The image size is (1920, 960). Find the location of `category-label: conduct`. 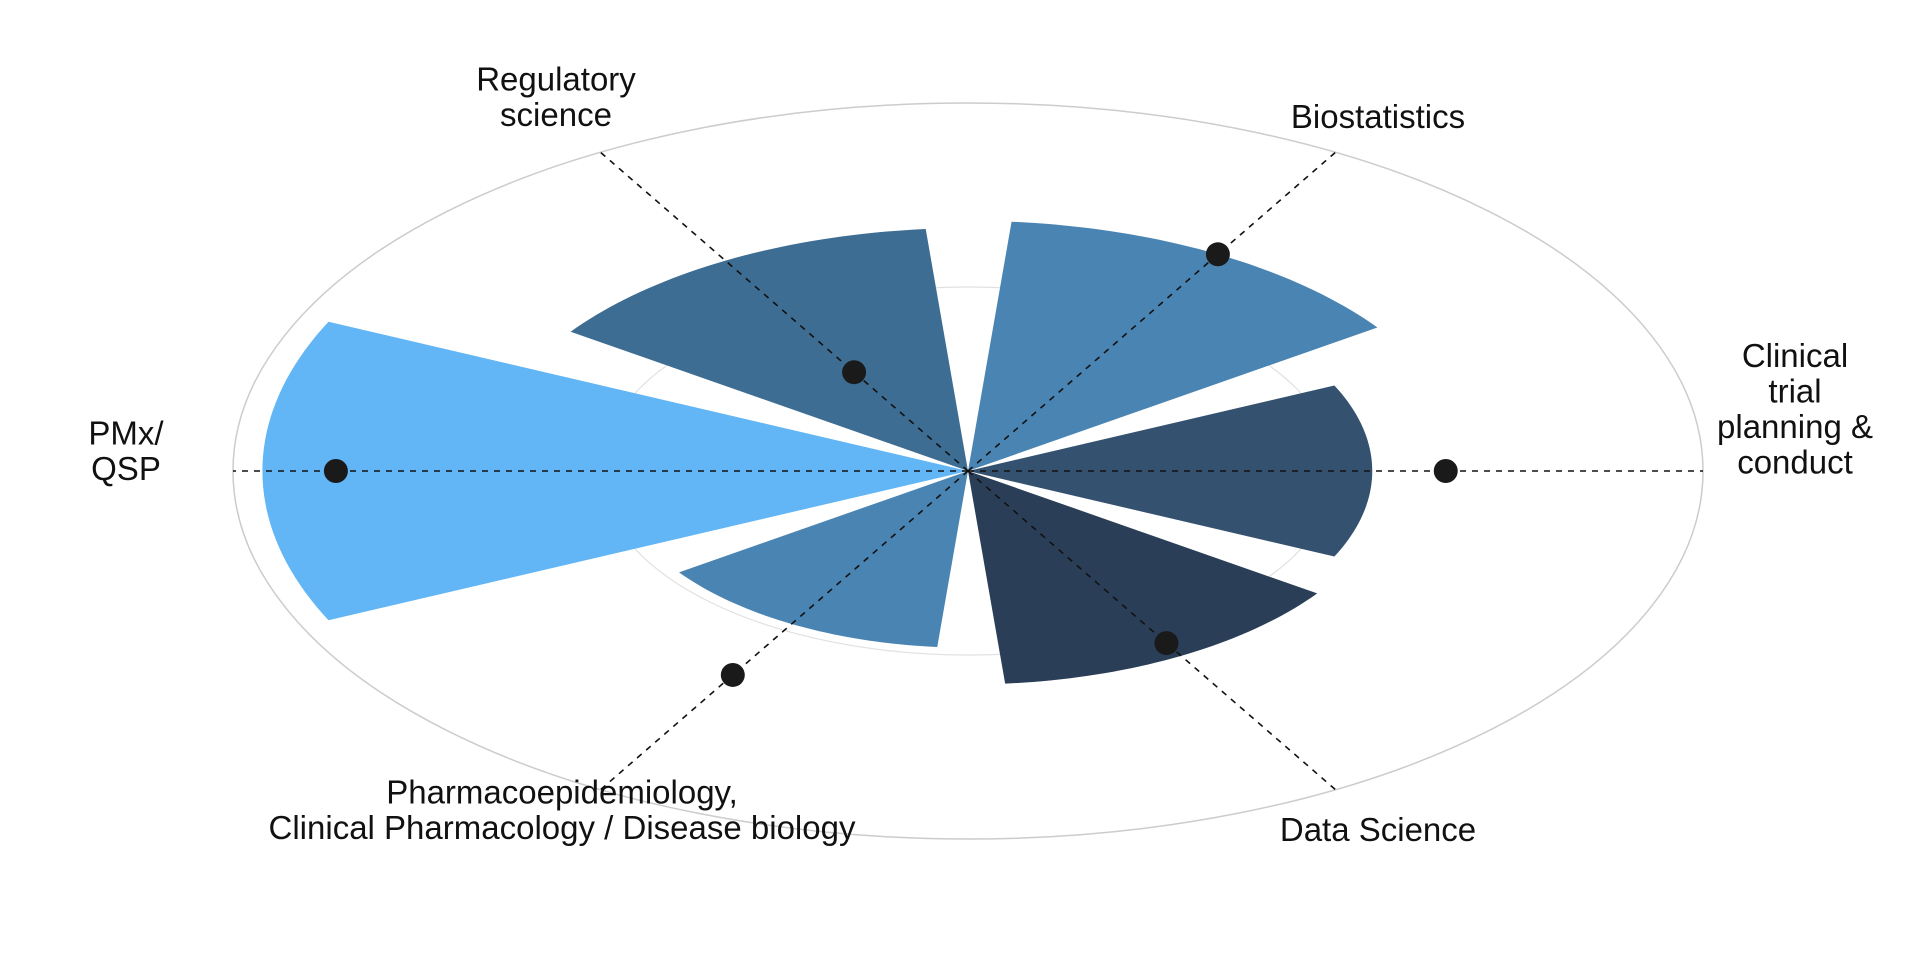

category-label: conduct is located at coordinates (1795, 461).